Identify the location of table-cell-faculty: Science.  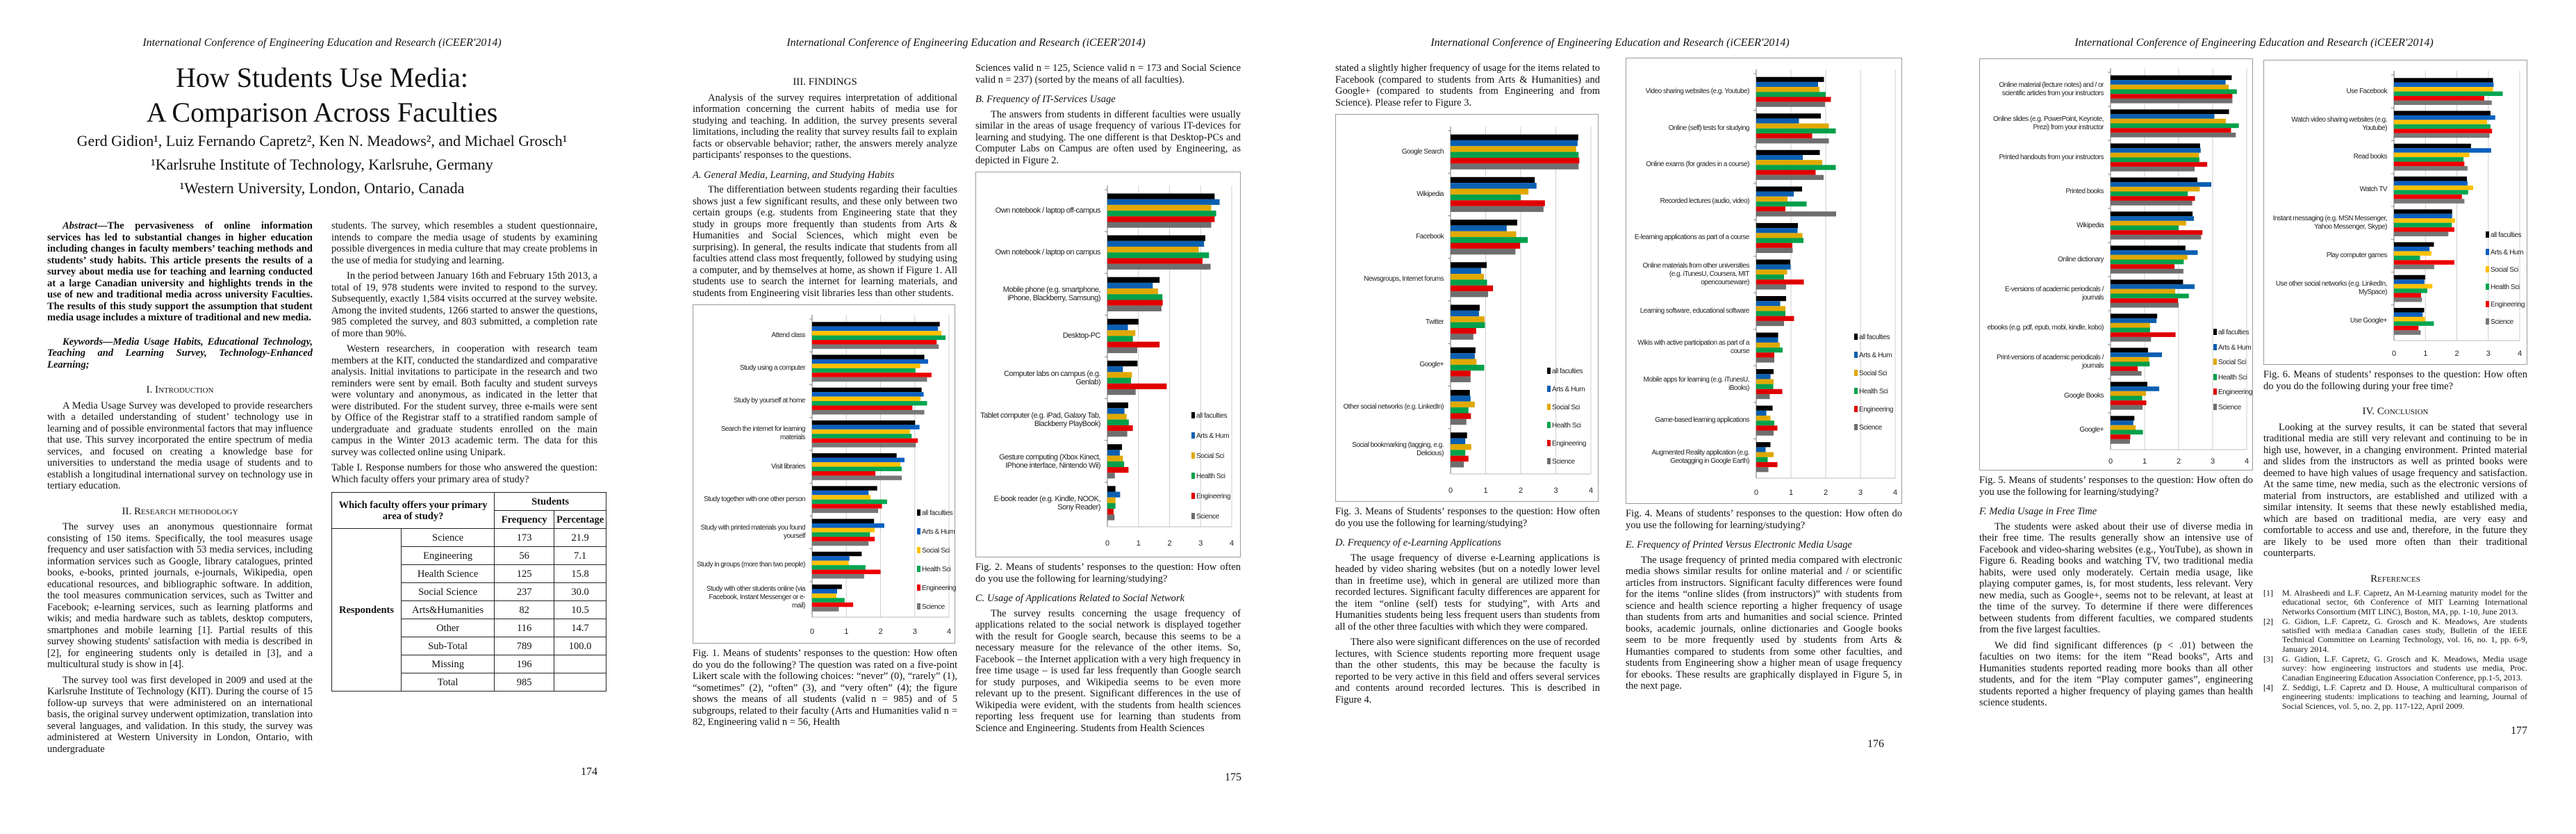
(448, 537).